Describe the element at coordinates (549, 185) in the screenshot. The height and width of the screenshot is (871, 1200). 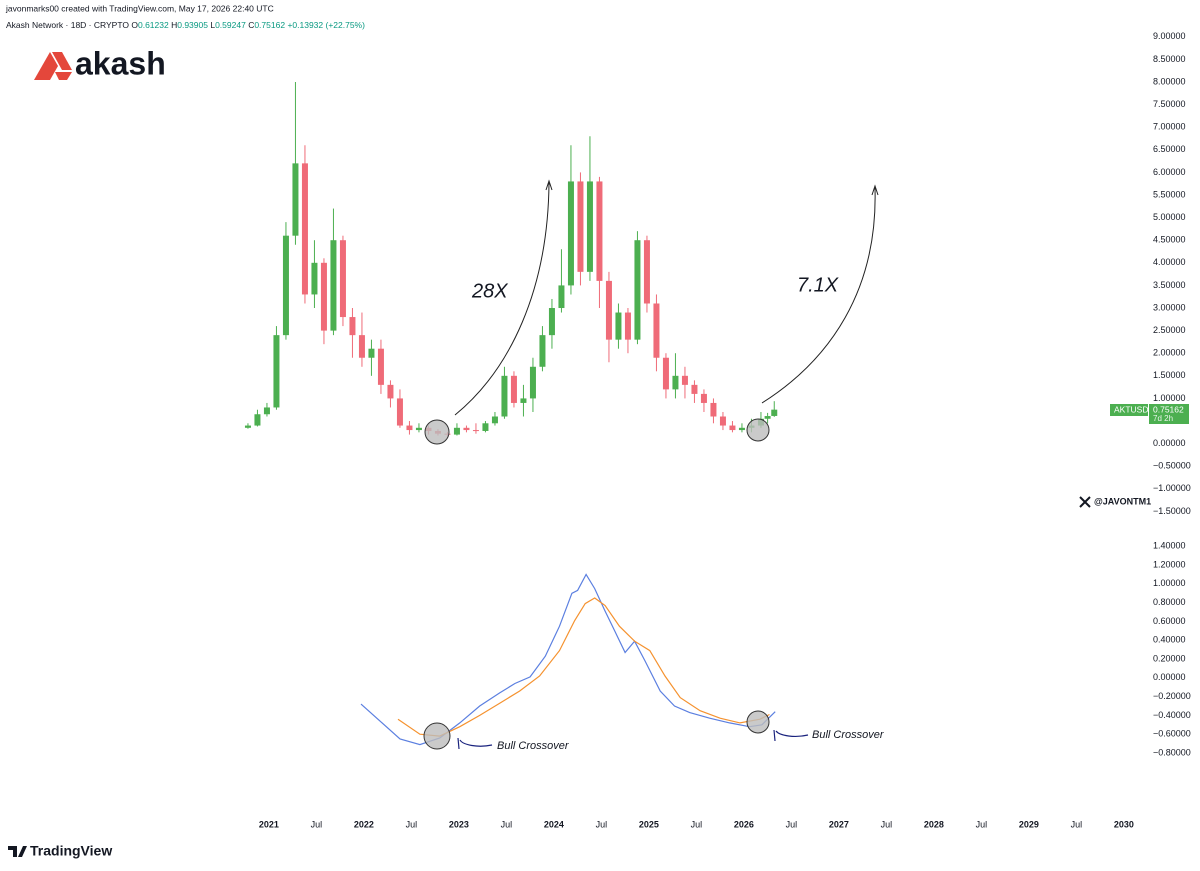
I see `arrow-head` at that location.